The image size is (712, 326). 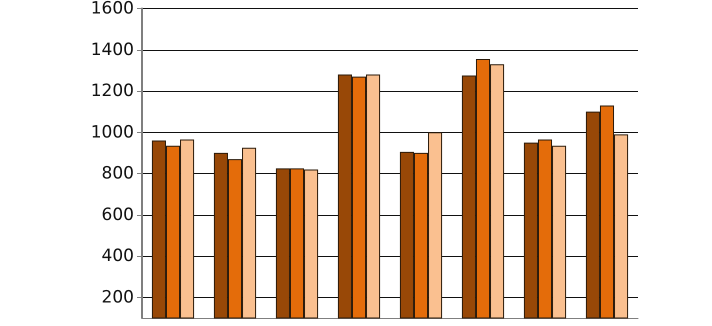 I want to click on y-tick-label: 400, so click(x=118, y=256).